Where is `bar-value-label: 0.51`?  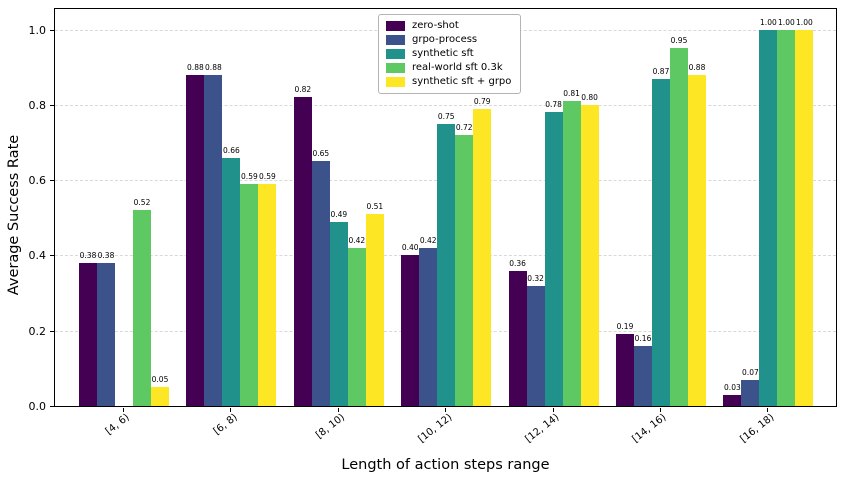 bar-value-label: 0.51 is located at coordinates (375, 207).